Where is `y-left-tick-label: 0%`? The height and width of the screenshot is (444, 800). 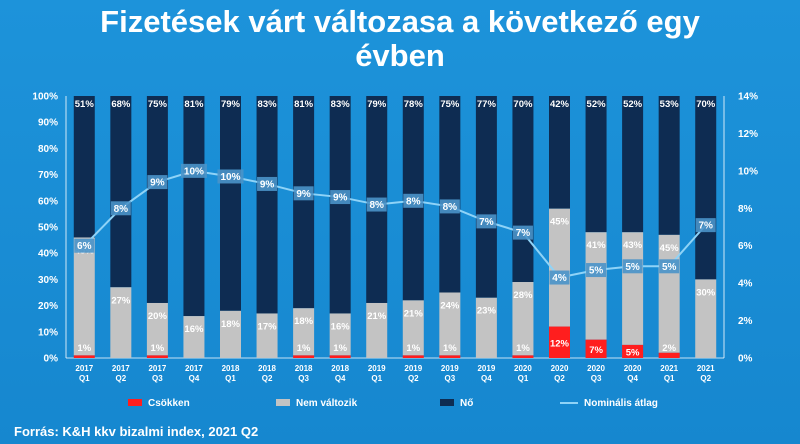 y-left-tick-label: 0% is located at coordinates (51, 359).